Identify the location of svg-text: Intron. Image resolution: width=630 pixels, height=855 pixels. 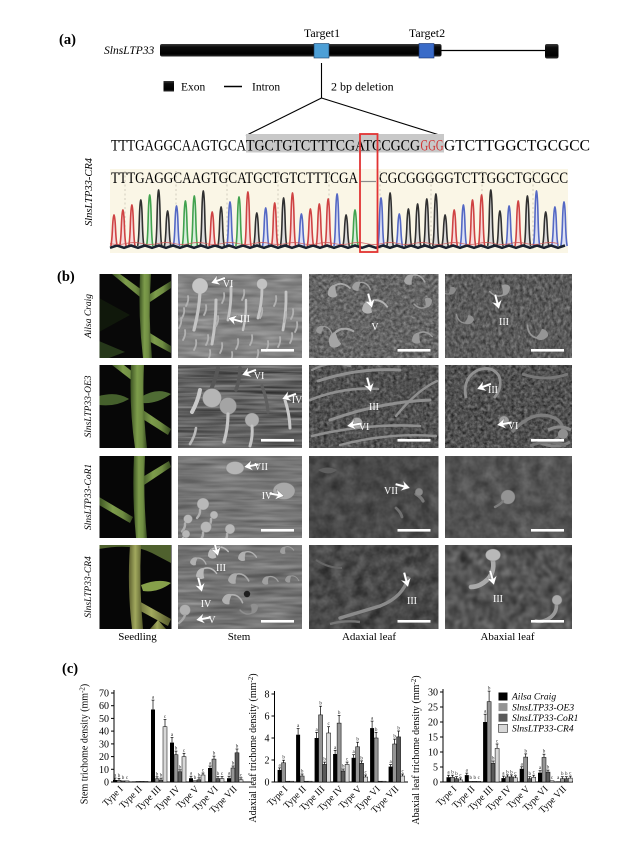
(266, 88).